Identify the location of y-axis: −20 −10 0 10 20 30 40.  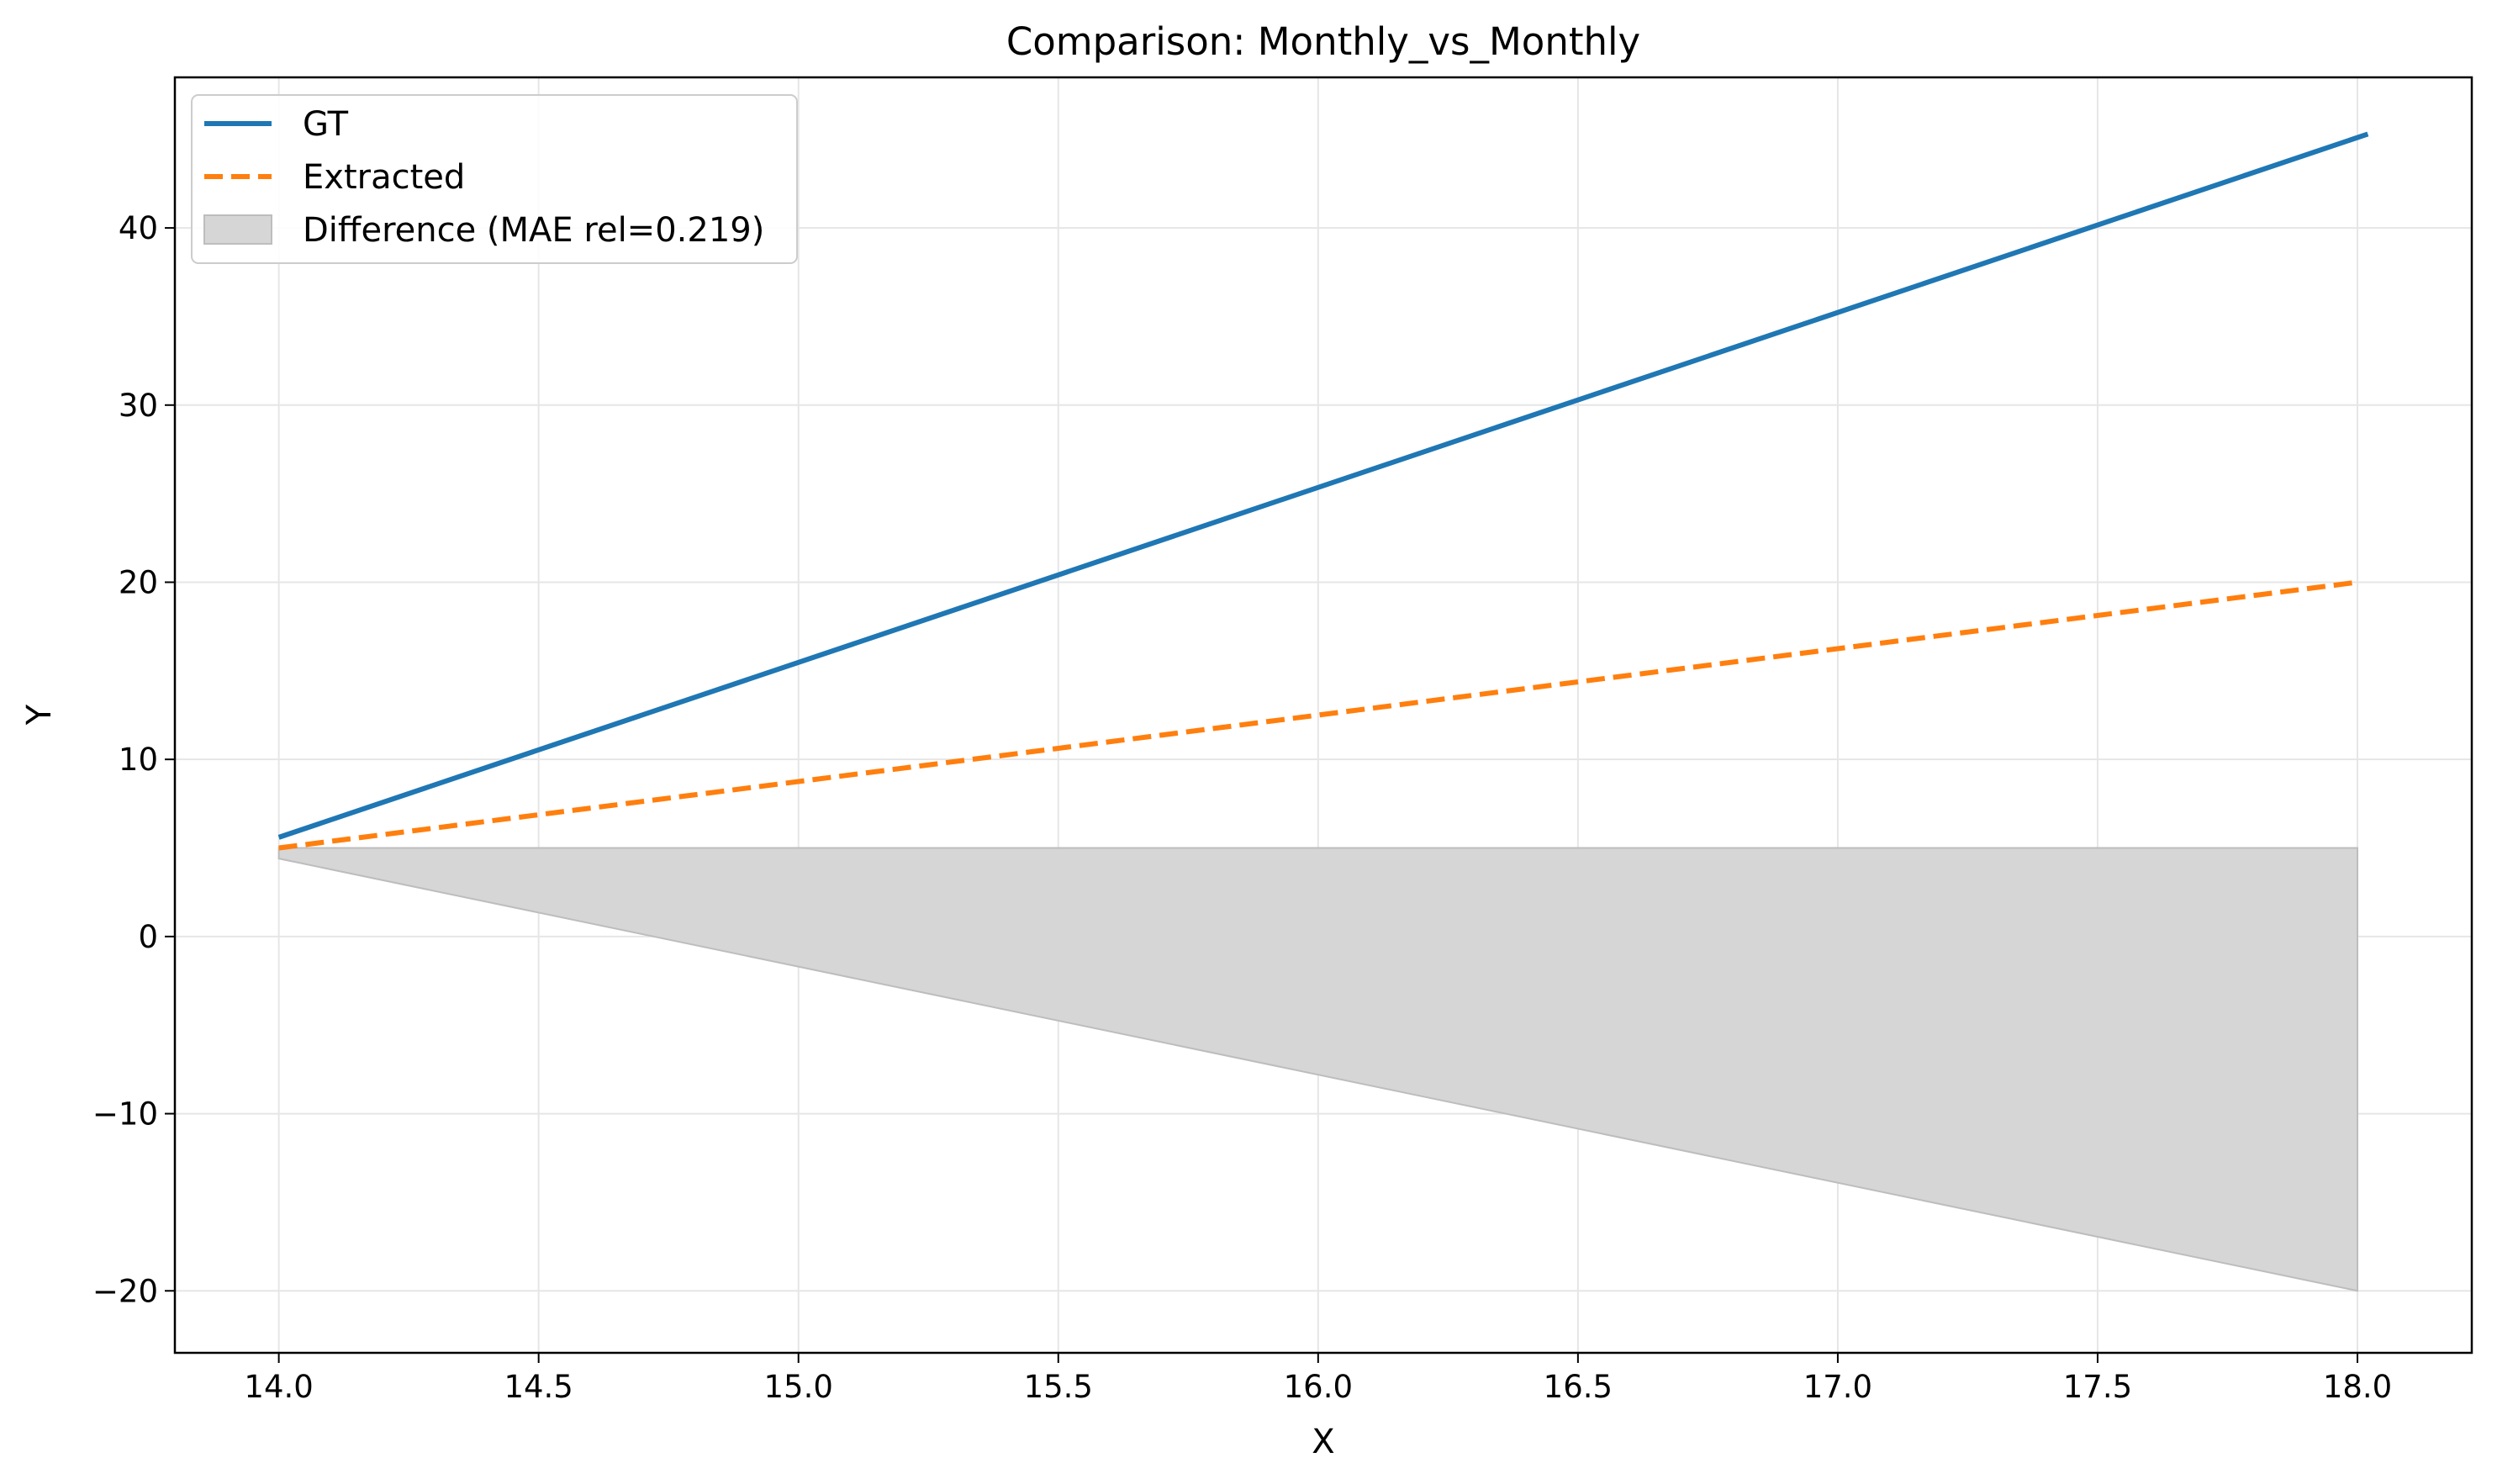
(133, 759).